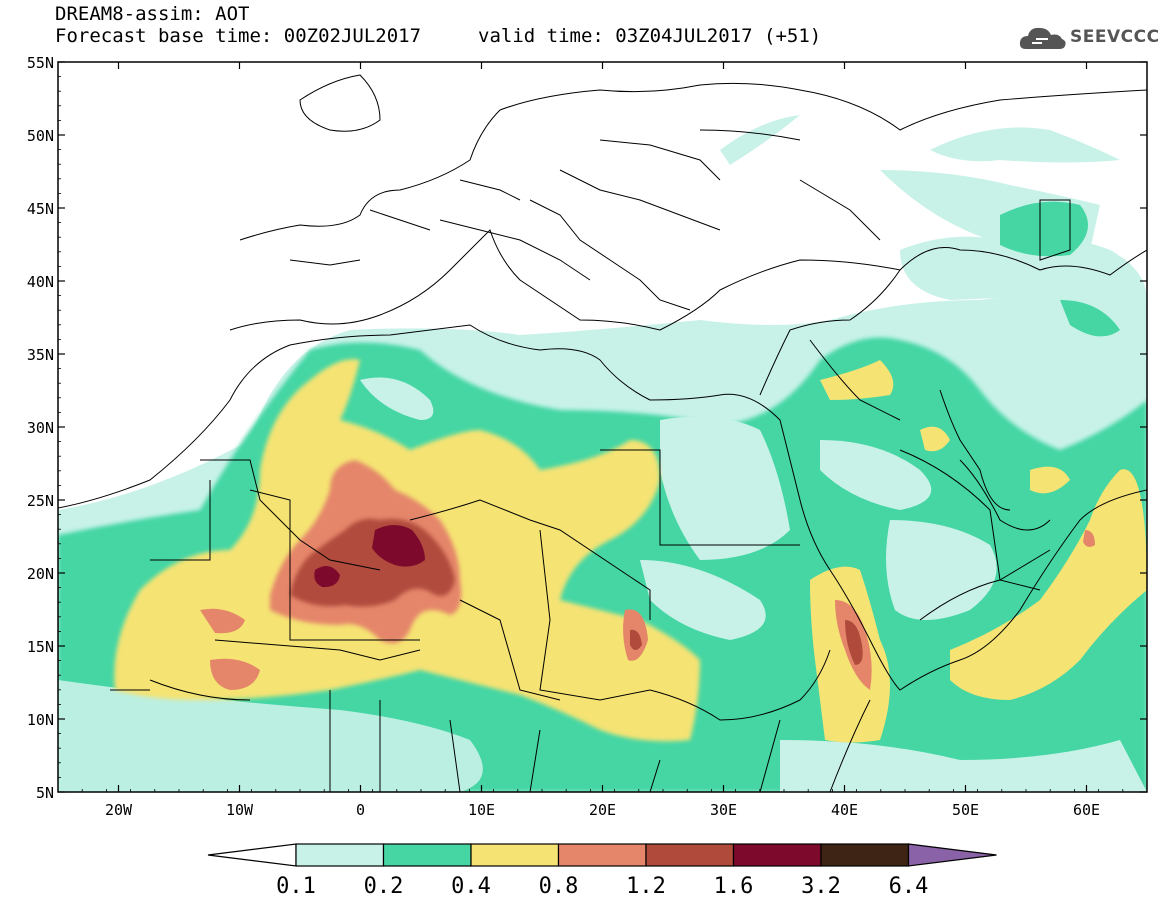 The image size is (1165, 905). I want to click on lat-tick-label: 55N, so click(40, 63).